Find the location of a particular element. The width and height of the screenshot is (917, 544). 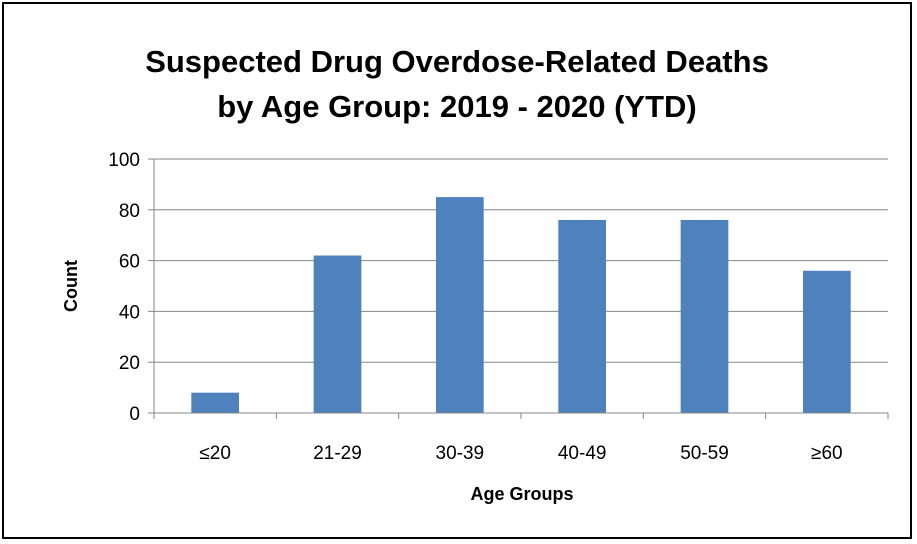

x-tick-labels: ≤20 21-29 30-39 40-49 50-59 ≥60 is located at coordinates (520, 453).